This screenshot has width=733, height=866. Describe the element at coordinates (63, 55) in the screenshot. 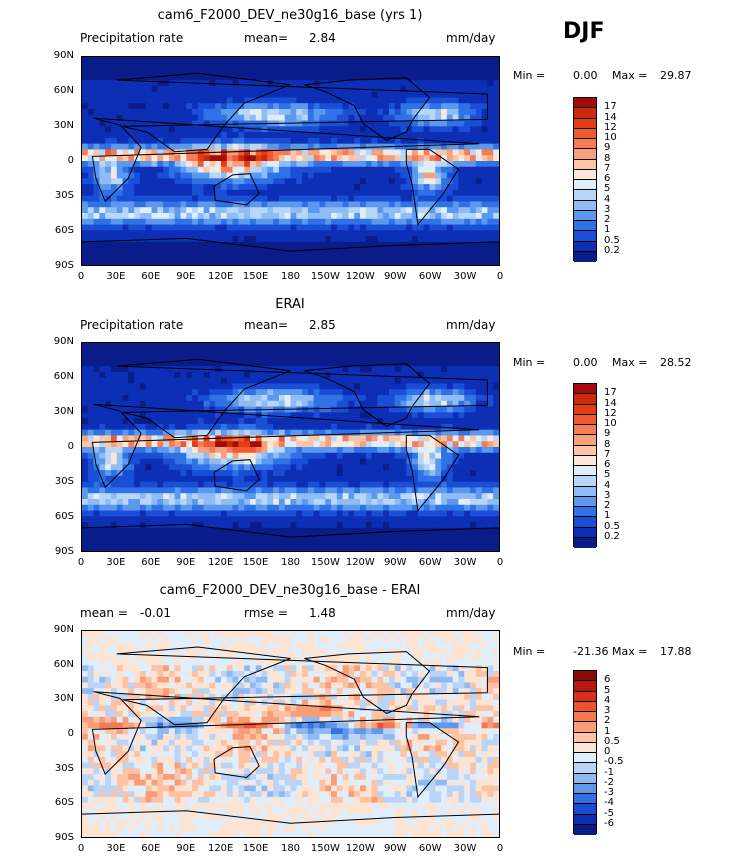

I see `y-tick-label: 90N` at that location.